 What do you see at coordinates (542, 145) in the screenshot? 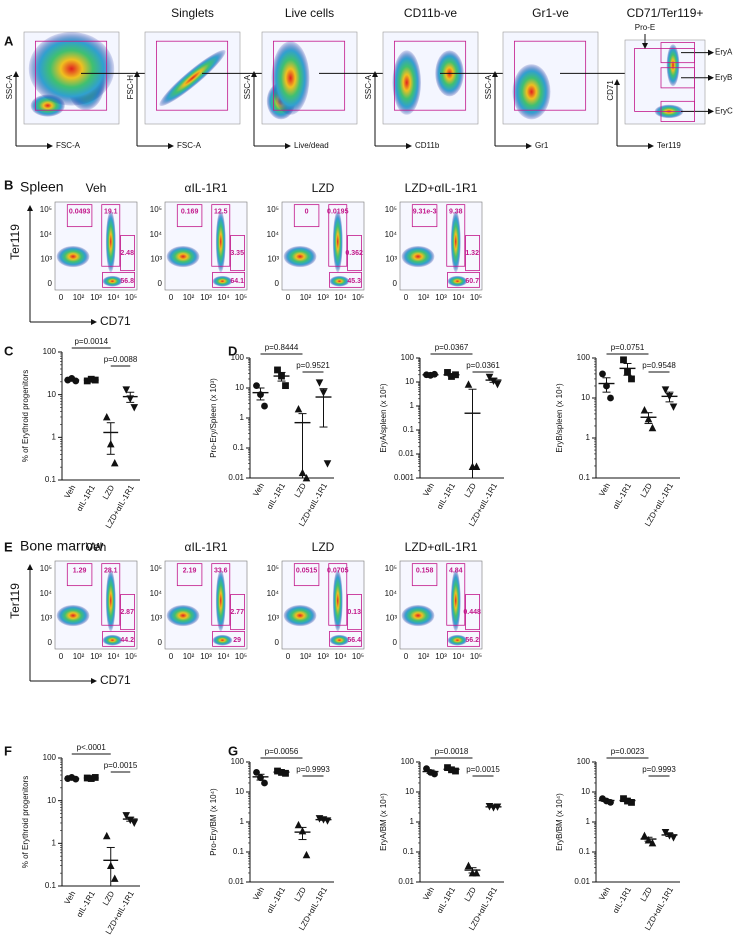
I see `x-axis-label: Gr1` at bounding box center [542, 145].